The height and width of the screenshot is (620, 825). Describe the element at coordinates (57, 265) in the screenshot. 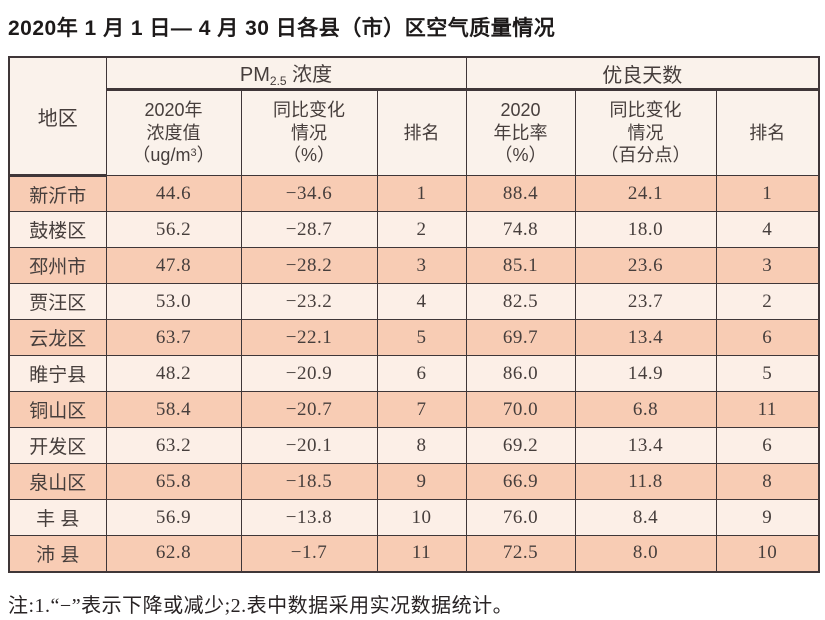

I see `region-cell: 邳州市` at that location.